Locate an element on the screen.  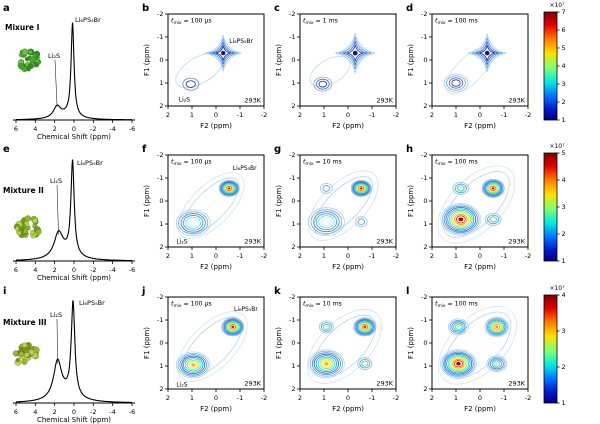
highlight-dashed-box is located at coordinates (494, 330).